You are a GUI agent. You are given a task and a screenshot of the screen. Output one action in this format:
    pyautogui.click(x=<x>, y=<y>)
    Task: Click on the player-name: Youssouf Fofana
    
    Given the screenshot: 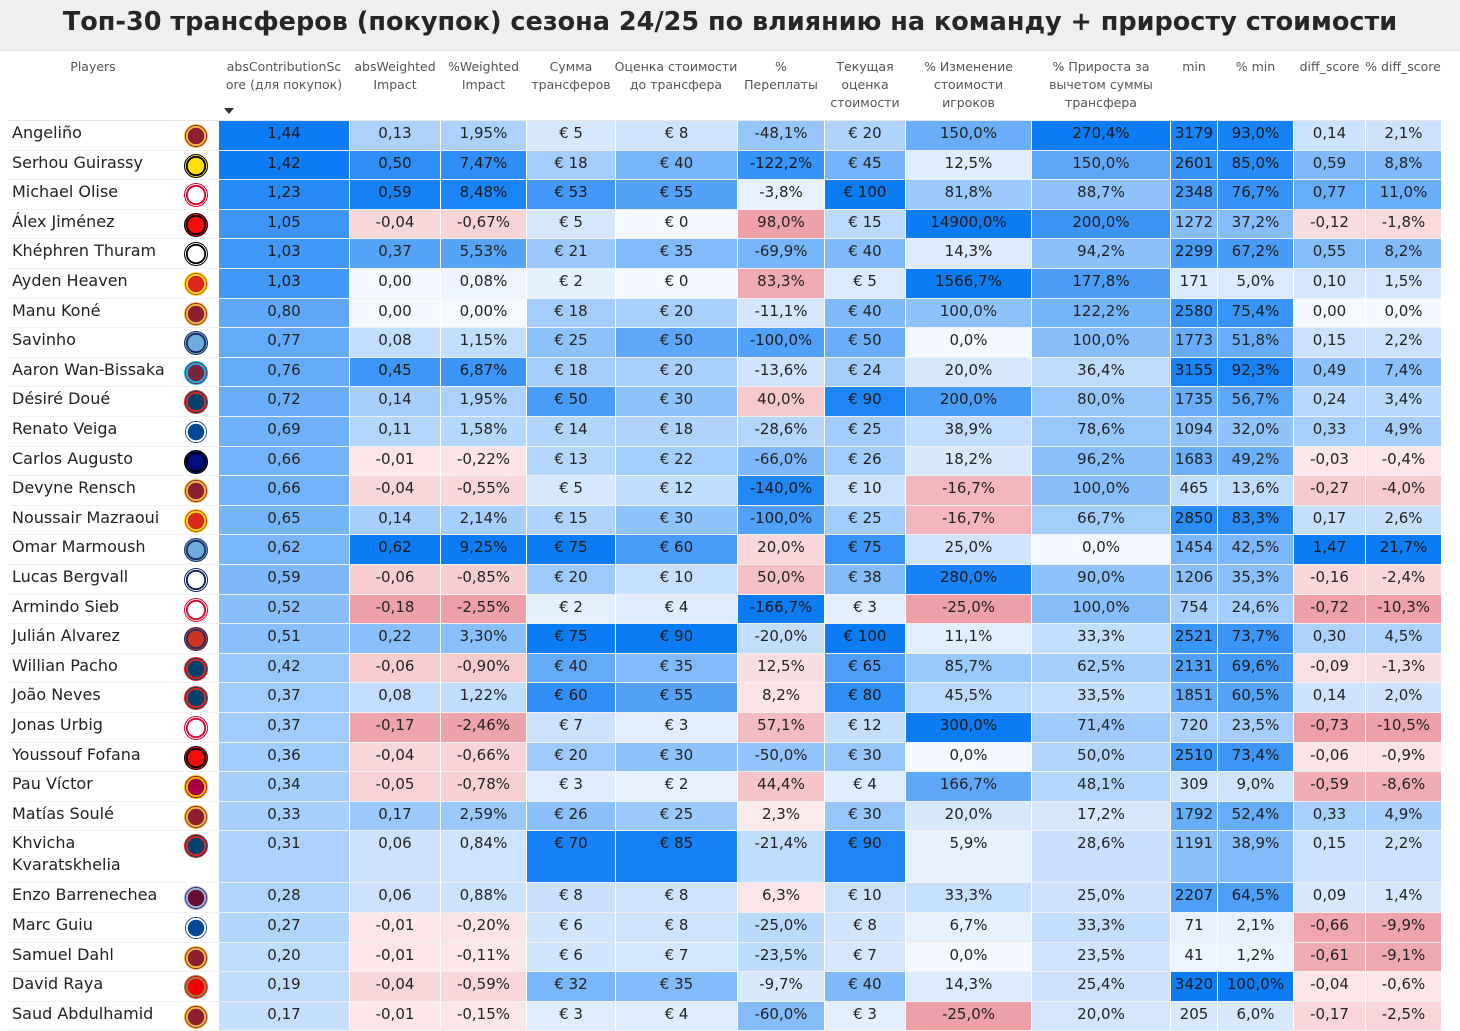 What is the action you would take?
    pyautogui.click(x=76, y=754)
    